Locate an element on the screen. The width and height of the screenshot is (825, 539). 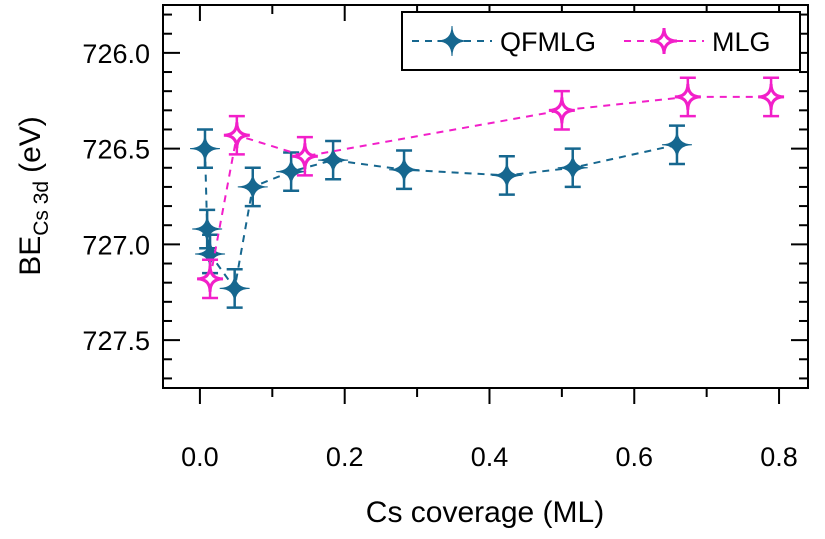
y-axis-label: BECs 3d (eV) is located at coordinates (33, 196).